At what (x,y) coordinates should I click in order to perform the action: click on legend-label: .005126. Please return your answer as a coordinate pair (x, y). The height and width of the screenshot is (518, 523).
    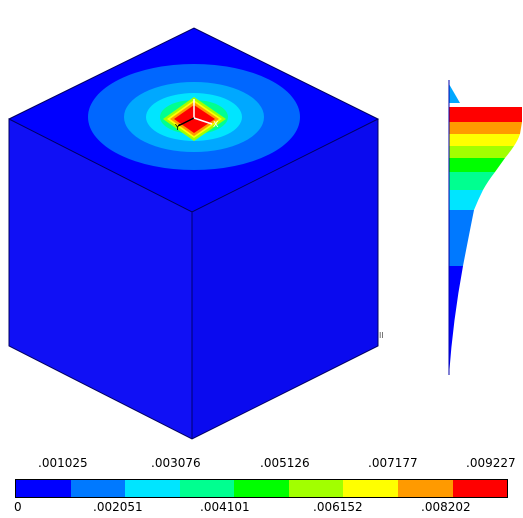
    Looking at the image, I should click on (285, 463).